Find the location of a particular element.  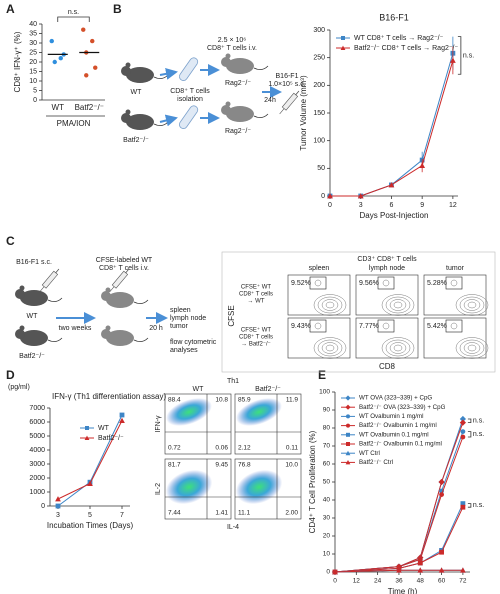

y-tick-label: 5000 is located at coordinates (37, 436).